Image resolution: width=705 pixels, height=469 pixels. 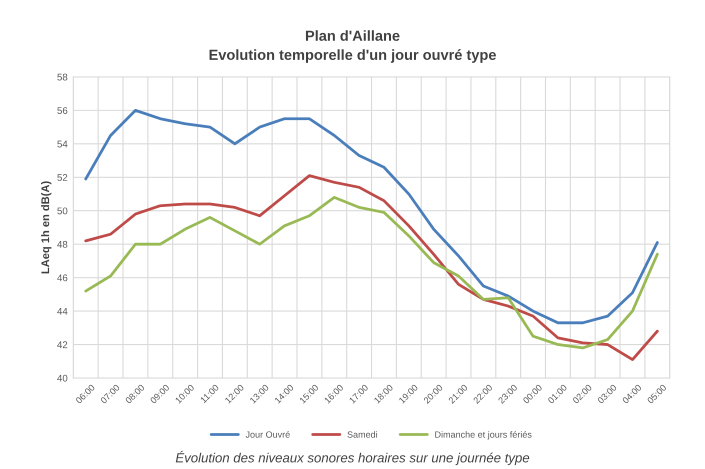 I want to click on y-tick-label: 58, so click(x=62, y=77).